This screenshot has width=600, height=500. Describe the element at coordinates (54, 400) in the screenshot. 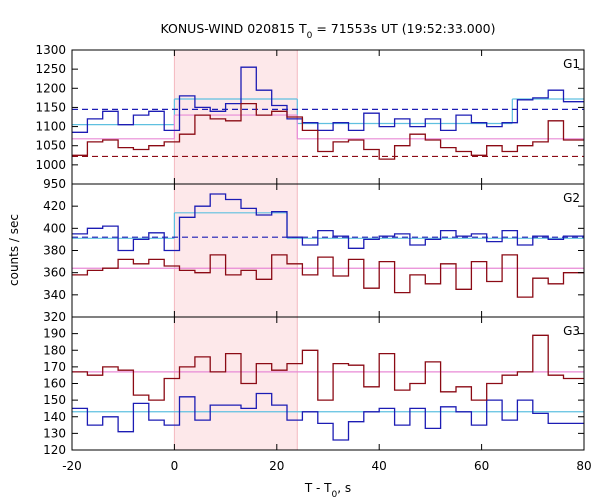

I see `y-tick-label: 150` at that location.